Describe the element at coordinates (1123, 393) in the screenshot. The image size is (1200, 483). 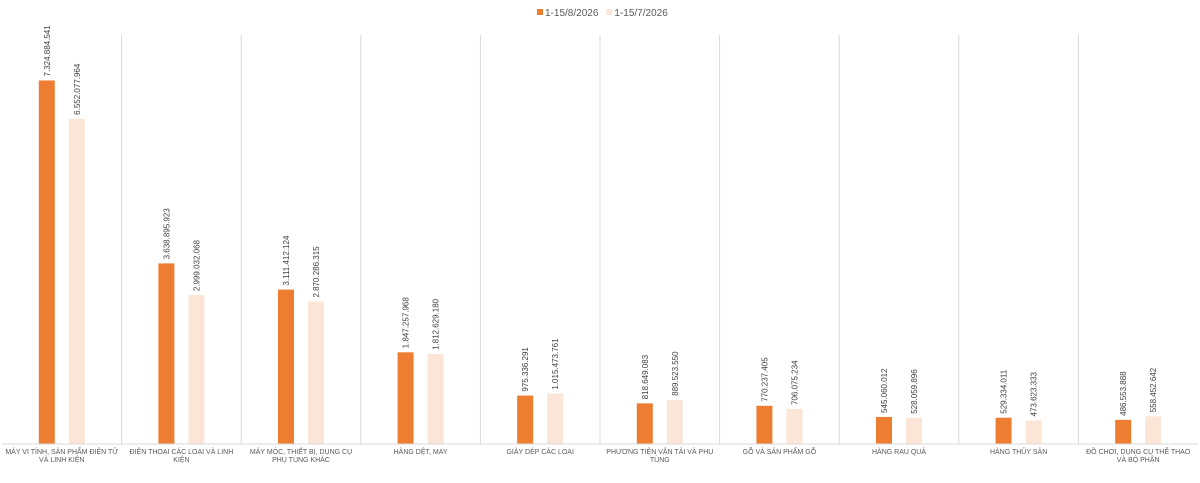
I see `data-label: 486.553.888` at that location.